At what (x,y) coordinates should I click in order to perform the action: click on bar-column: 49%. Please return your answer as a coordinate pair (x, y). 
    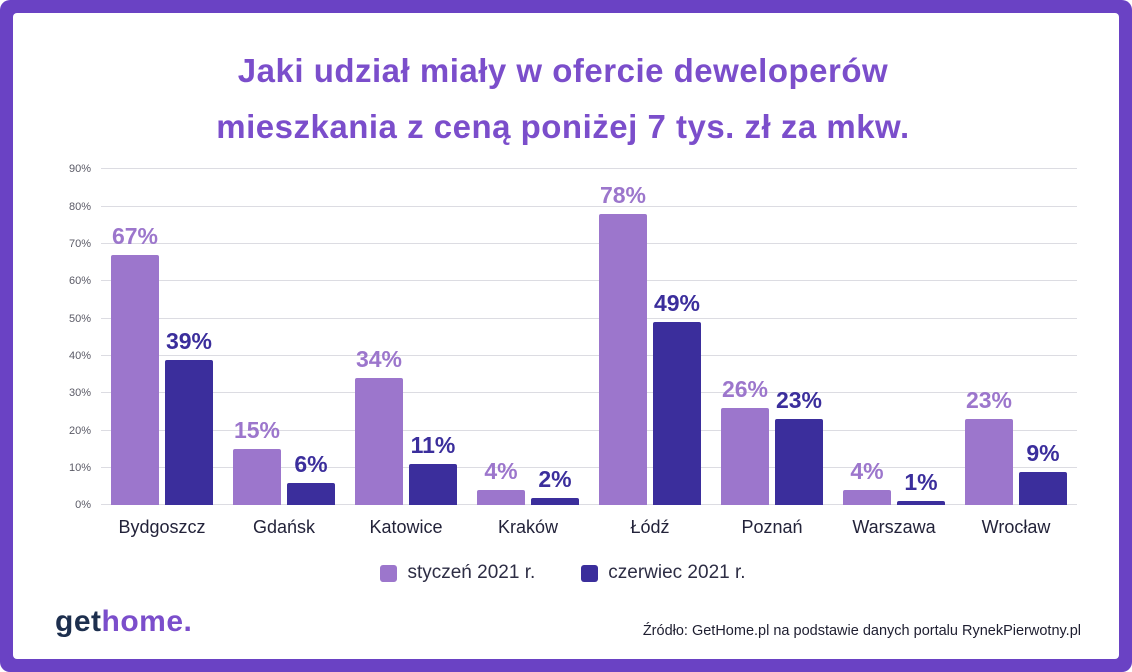
    Looking at the image, I should click on (677, 337).